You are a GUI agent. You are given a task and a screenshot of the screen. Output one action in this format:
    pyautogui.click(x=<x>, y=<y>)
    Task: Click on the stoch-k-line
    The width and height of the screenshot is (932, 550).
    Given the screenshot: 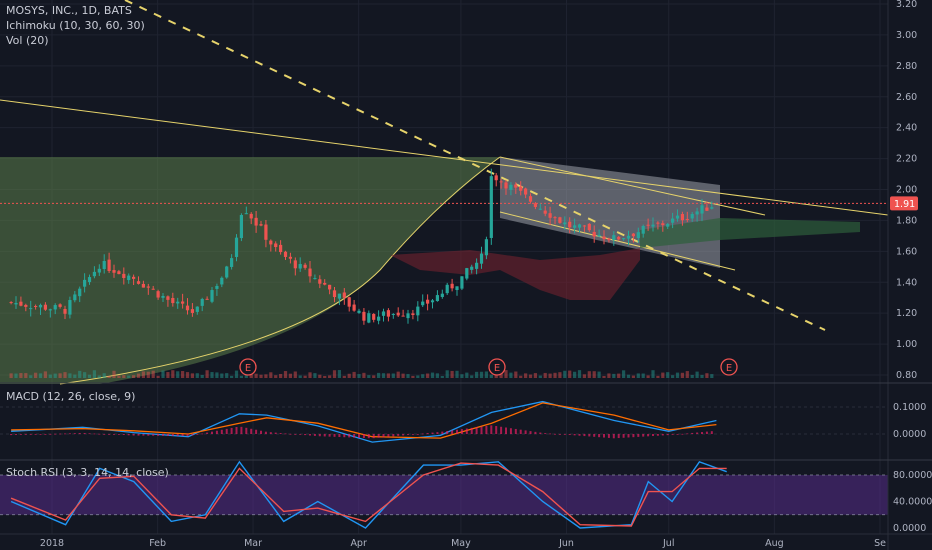 What is the action you would take?
    pyautogui.click(x=368, y=494)
    